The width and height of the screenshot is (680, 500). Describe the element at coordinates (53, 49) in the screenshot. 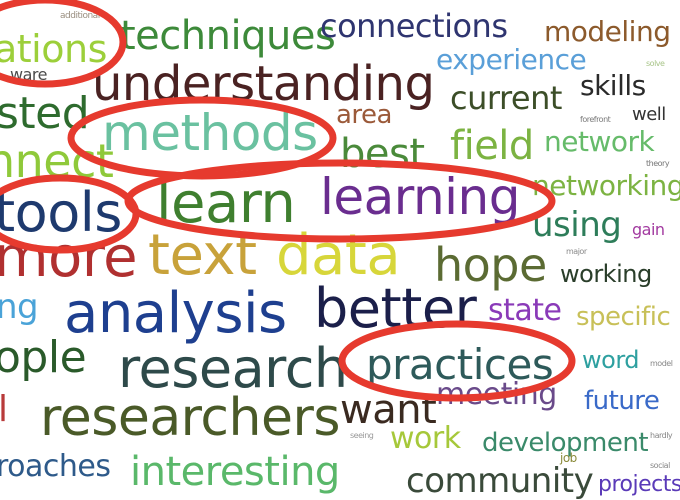

I see `word-ations: ations` at that location.